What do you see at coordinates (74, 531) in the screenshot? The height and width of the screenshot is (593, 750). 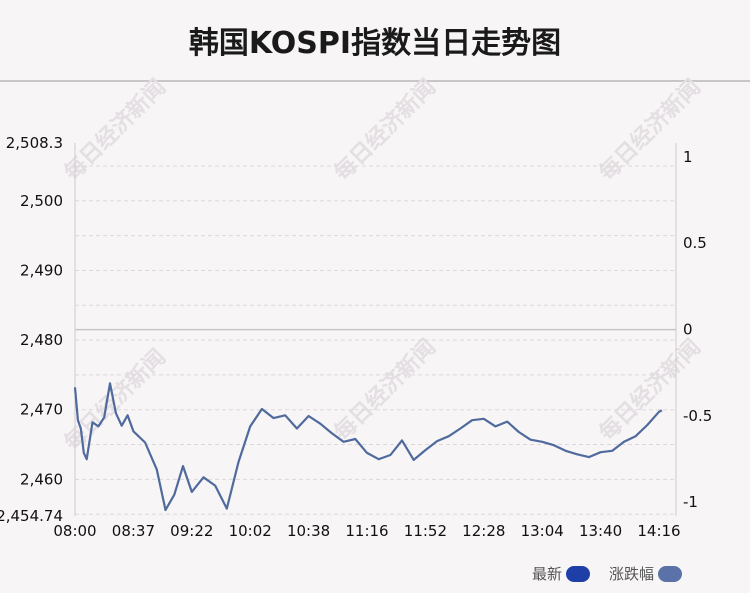 I see `x-tick-label: 08:00` at bounding box center [74, 531].